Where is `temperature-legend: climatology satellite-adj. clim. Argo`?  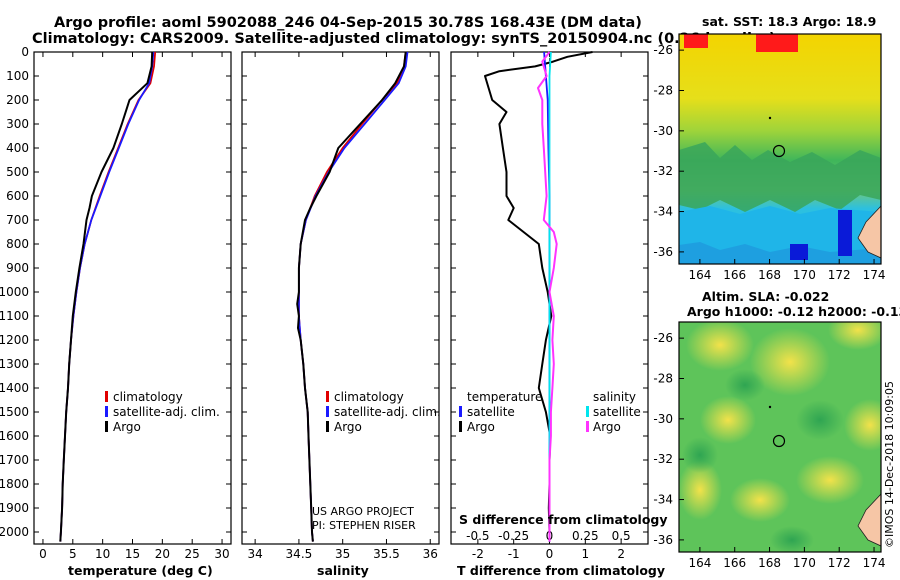
temperature-legend: climatology satellite-adj. clim. Argo is located at coordinates (162, 412).